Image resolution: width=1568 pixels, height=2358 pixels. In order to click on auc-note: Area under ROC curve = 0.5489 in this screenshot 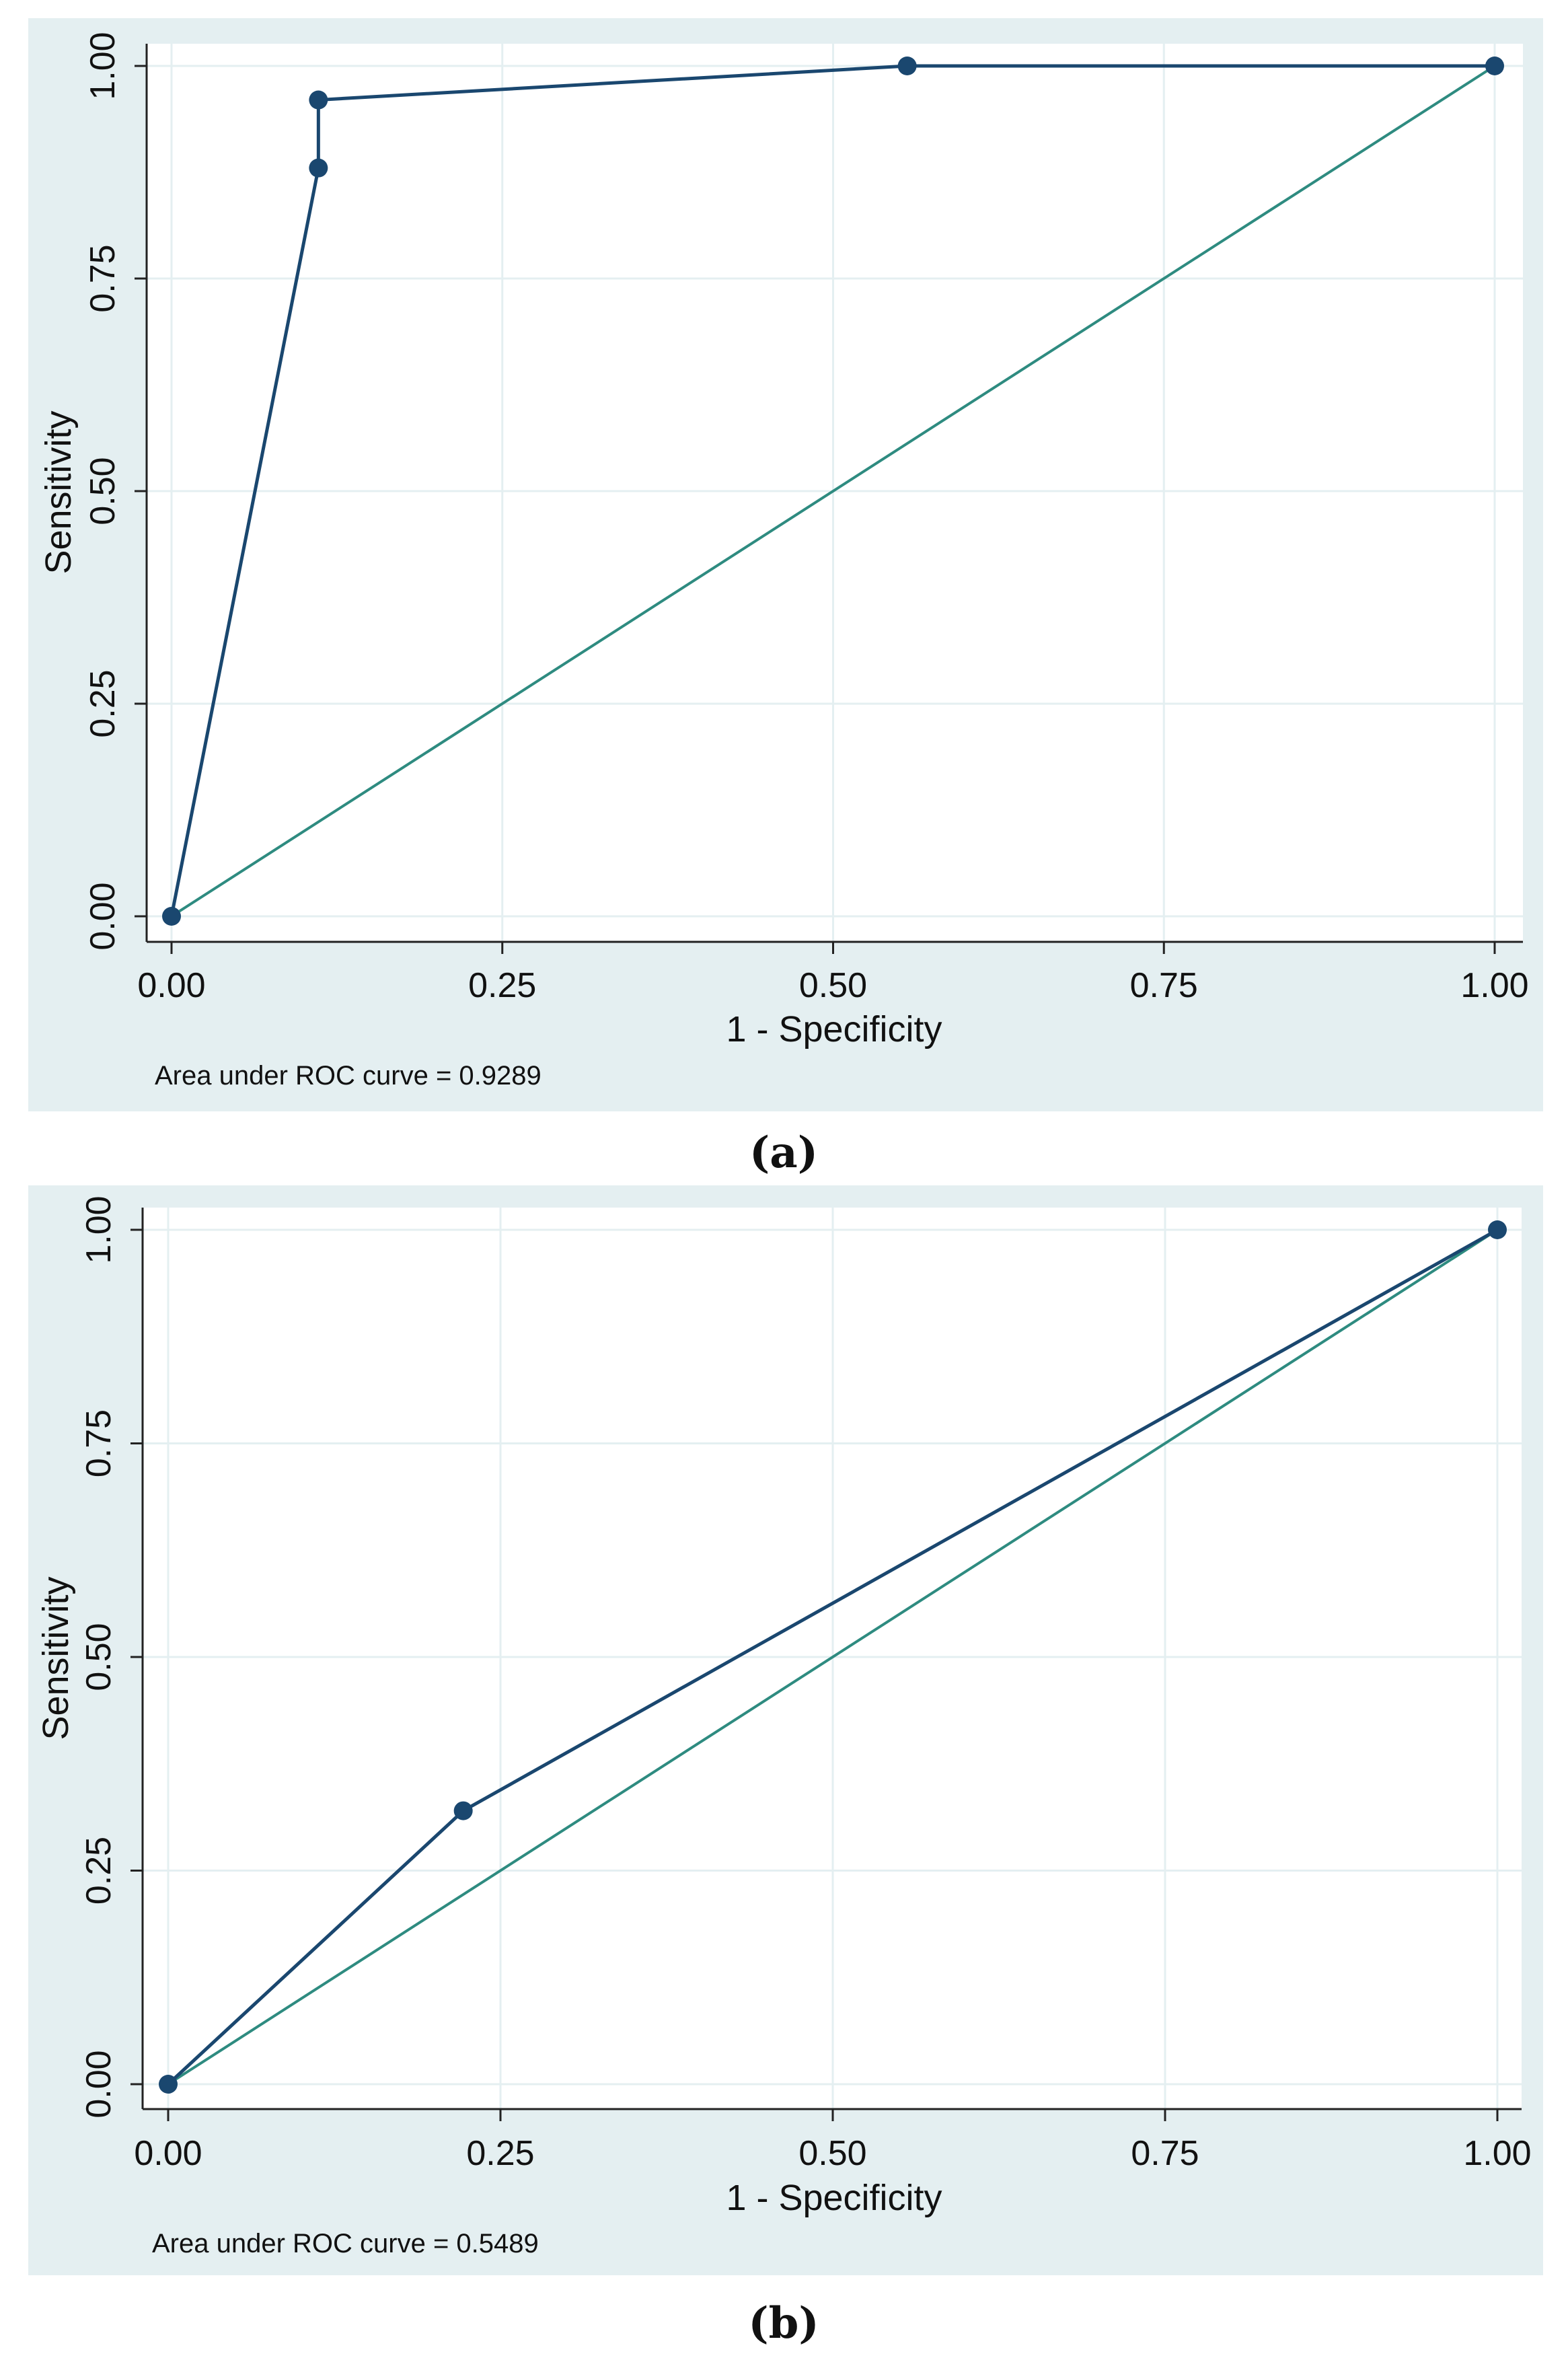, I will do `click(346, 2243)`.